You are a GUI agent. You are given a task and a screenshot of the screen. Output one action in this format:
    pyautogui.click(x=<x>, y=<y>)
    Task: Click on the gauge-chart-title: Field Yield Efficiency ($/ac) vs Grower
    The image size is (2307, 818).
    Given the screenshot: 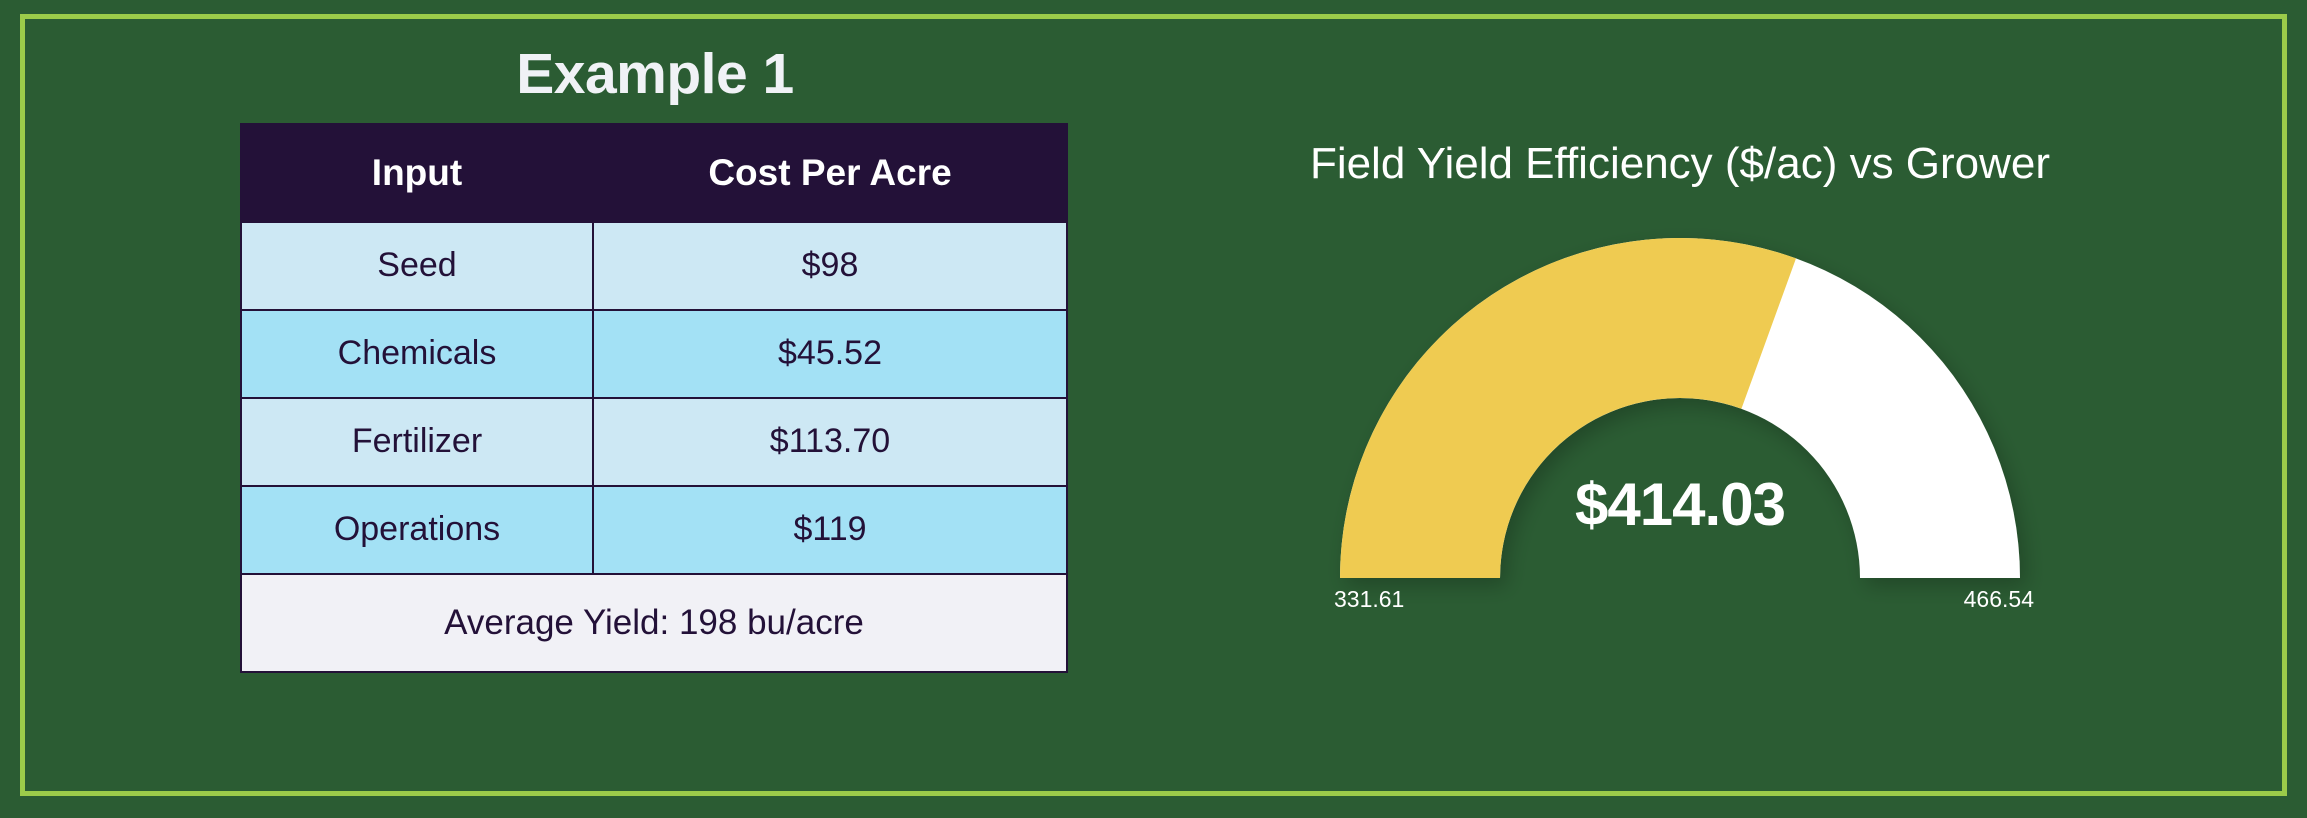 What is the action you would take?
    pyautogui.click(x=1680, y=163)
    